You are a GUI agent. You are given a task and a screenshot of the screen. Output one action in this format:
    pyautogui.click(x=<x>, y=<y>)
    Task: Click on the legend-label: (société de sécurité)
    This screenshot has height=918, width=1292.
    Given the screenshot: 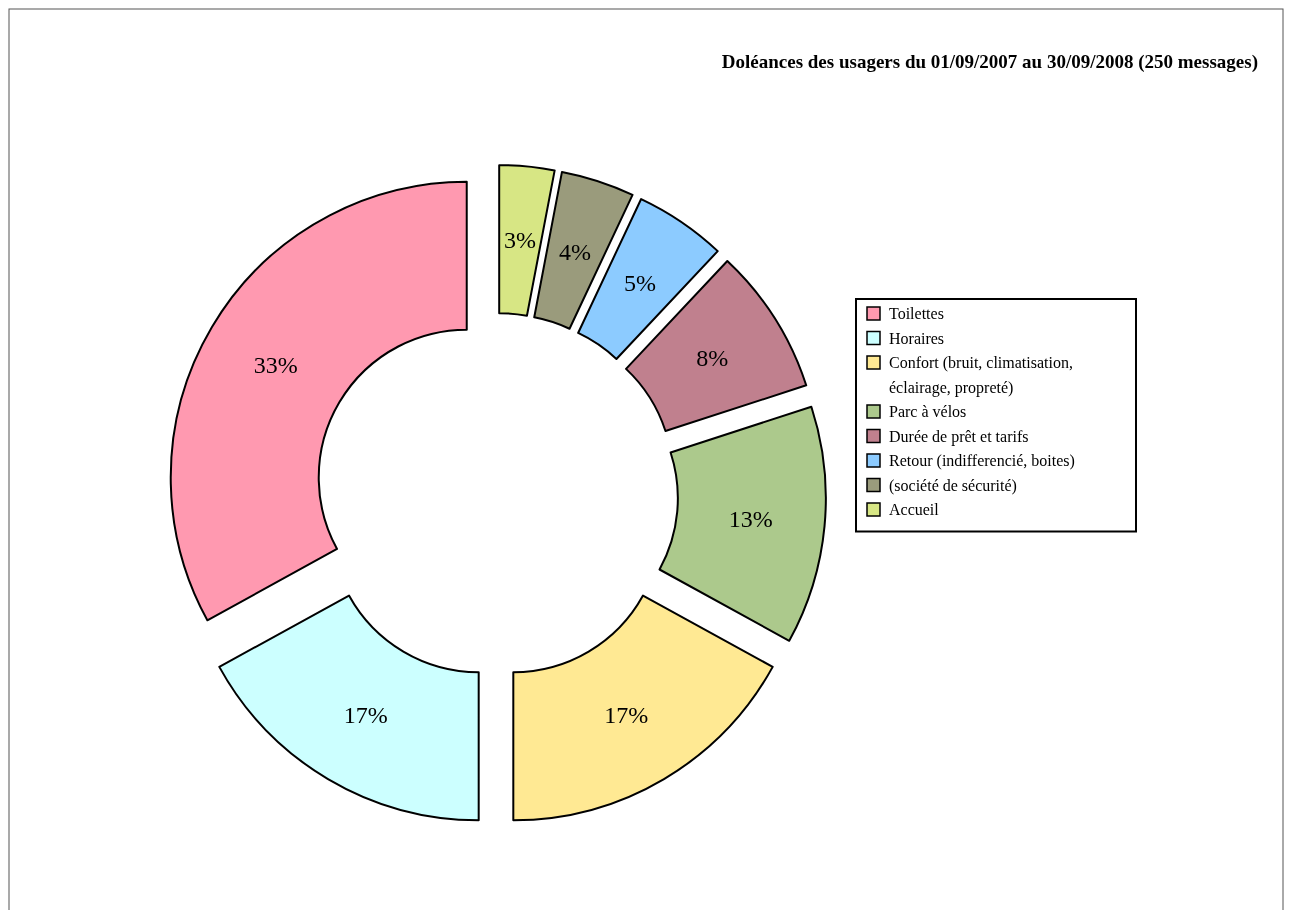 What is the action you would take?
    pyautogui.click(x=953, y=485)
    